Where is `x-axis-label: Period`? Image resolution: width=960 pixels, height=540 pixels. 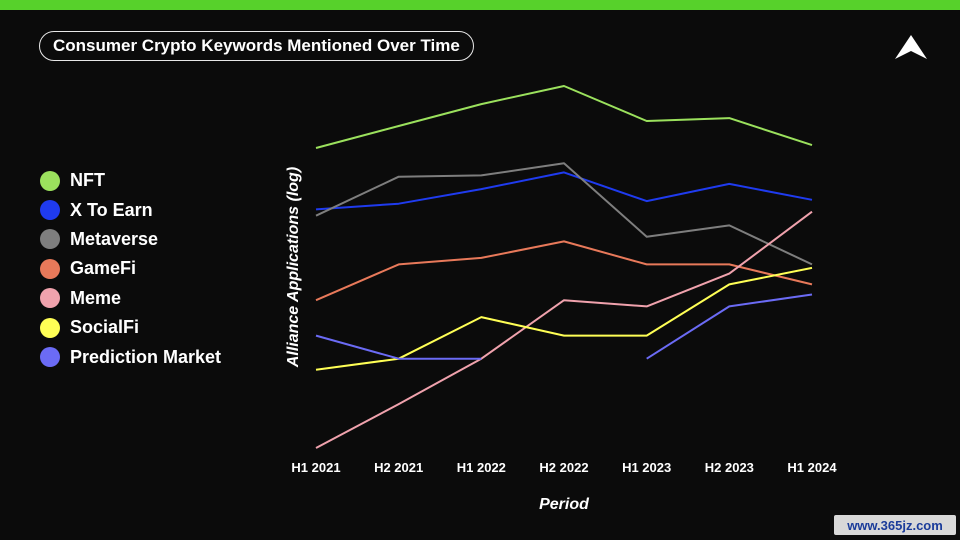 x-axis-label: Period is located at coordinates (564, 504).